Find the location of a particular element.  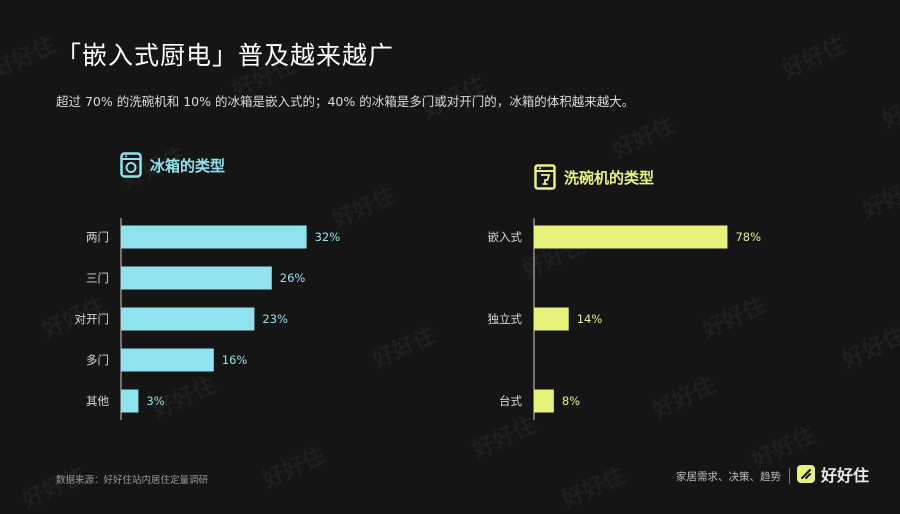

dishwasher-value-label: 14% is located at coordinates (590, 319).